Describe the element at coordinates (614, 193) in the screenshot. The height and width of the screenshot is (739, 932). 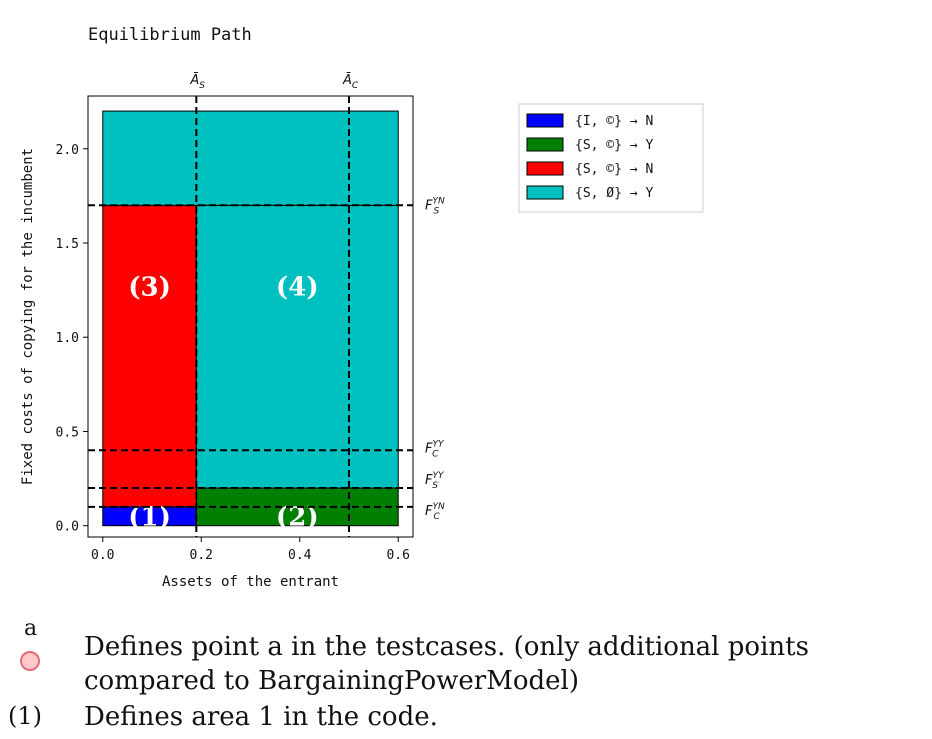
I see `legend-label-4: {S, Ø} → Y` at that location.